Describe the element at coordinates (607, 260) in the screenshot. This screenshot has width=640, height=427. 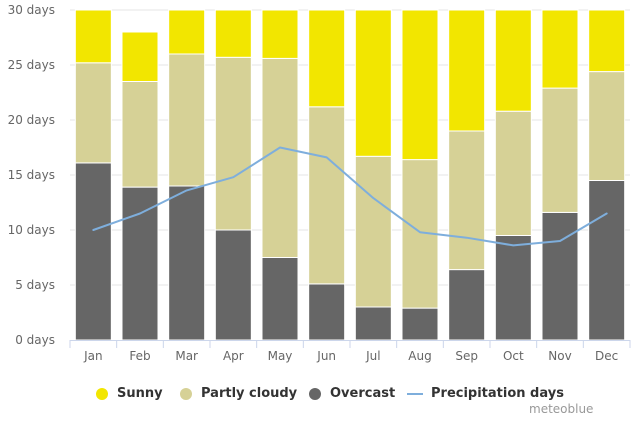
I see `bar-overcast-dec` at that location.